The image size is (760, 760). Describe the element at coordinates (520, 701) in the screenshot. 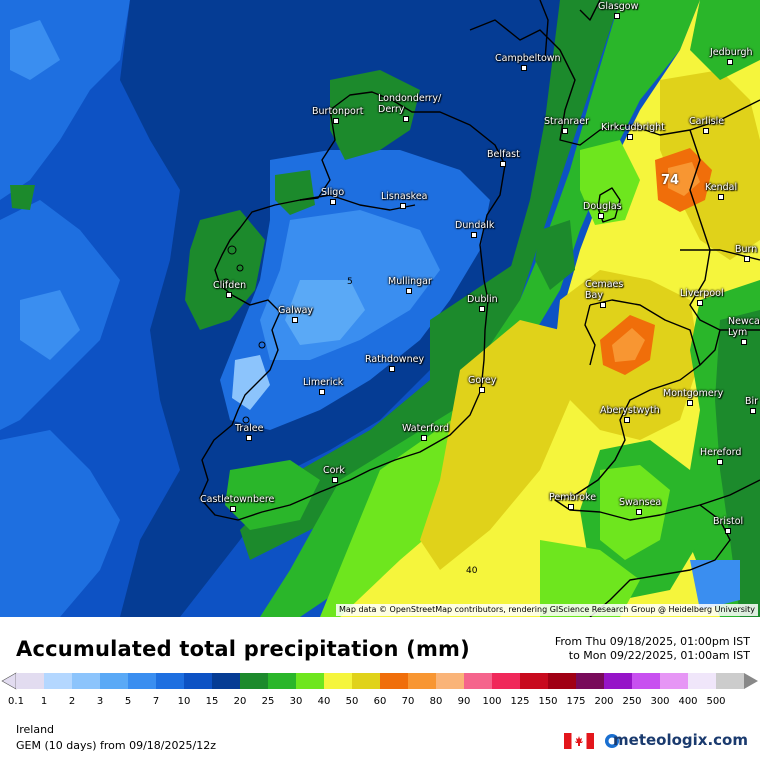

I see `scale-tick-label: 125` at that location.